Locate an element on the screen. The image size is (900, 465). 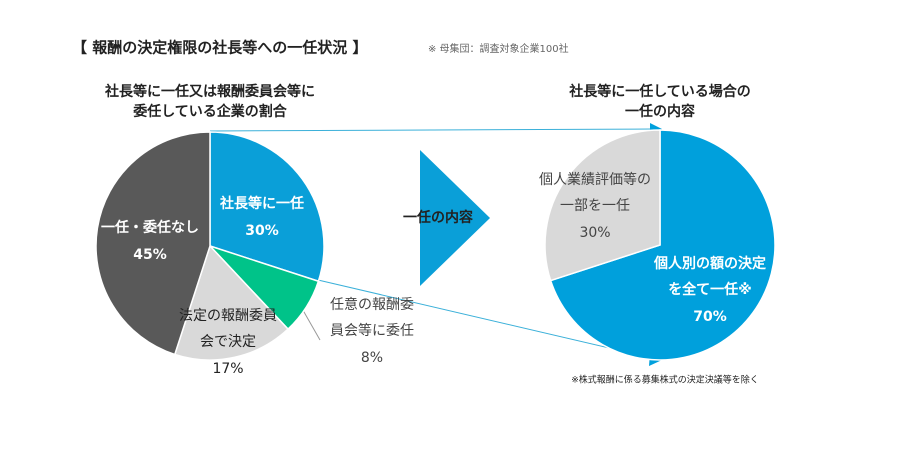
pie-title: 一任の内容 is located at coordinates (660, 111).